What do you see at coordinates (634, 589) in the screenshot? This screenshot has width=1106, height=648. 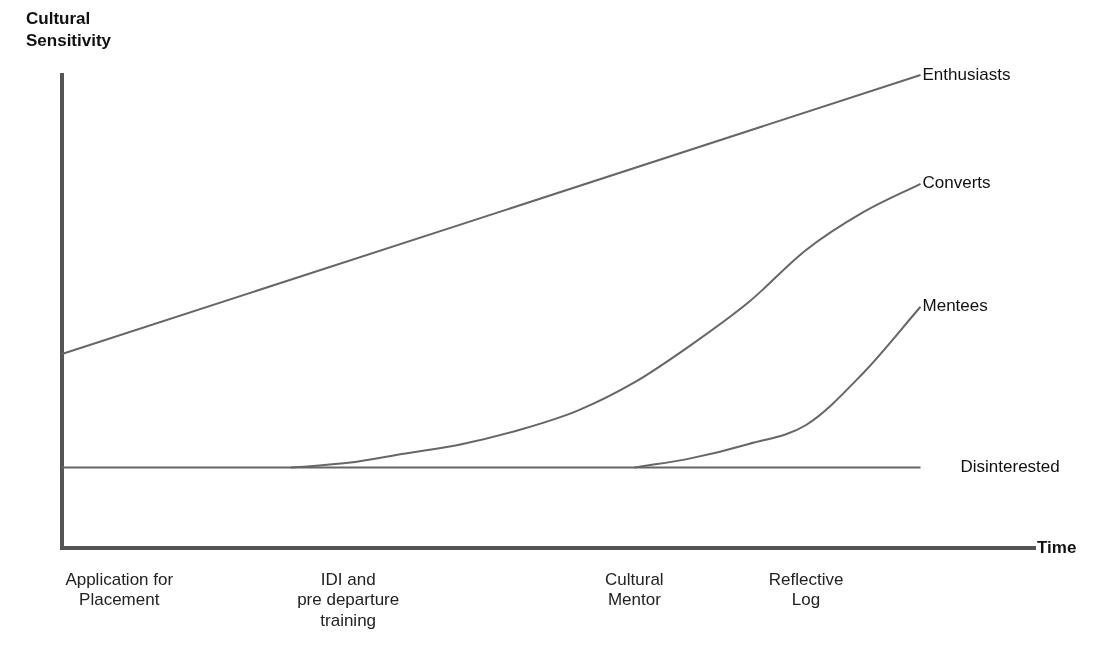 I see `x-tick-label: Cultural Mentor` at bounding box center [634, 589].